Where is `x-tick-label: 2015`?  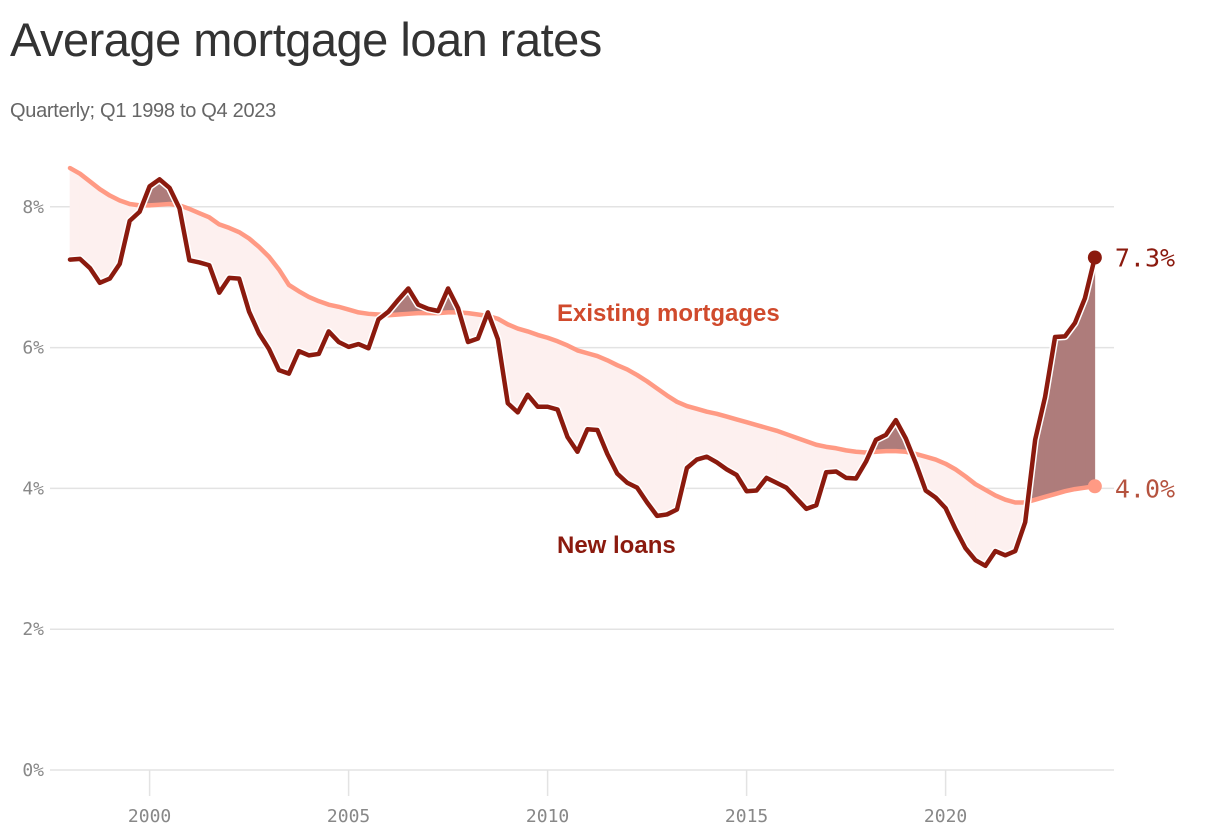 x-tick-label: 2015 is located at coordinates (746, 816).